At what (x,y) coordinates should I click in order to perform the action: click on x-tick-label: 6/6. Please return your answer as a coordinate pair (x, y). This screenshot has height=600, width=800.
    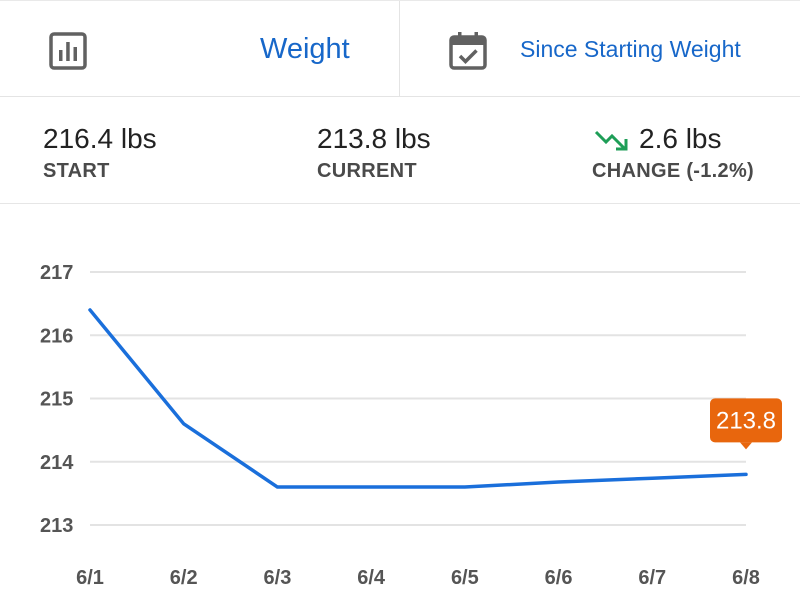
    Looking at the image, I should click on (559, 578).